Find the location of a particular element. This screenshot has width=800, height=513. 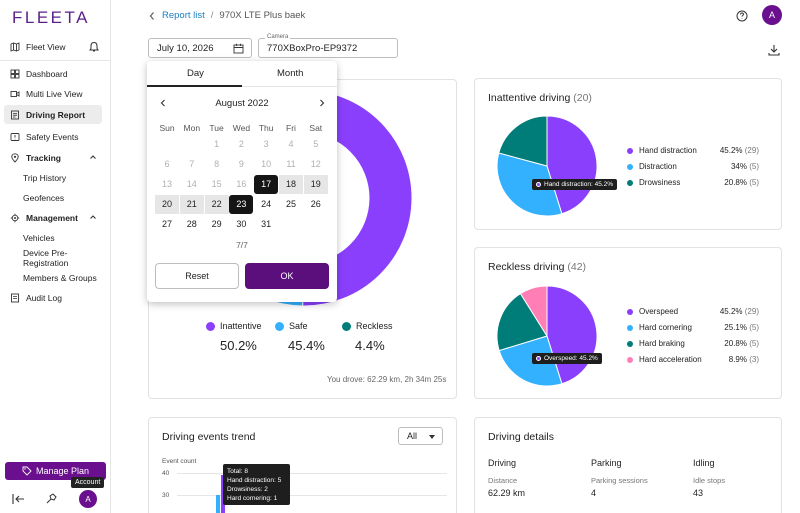

ok-button: OK is located at coordinates (287, 276).